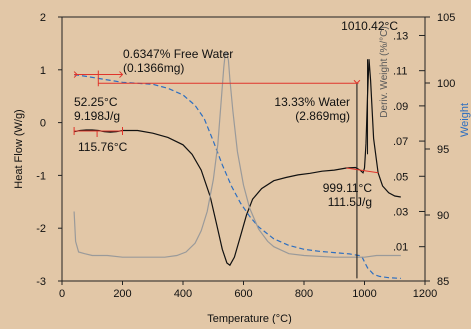 This screenshot has height=329, width=471. I want to click on deriv-tick-label: .11, so click(400, 72).